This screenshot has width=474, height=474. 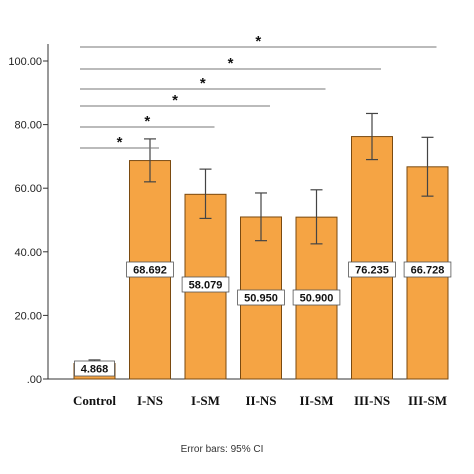 What do you see at coordinates (372, 258) in the screenshot?
I see `bar` at bounding box center [372, 258].